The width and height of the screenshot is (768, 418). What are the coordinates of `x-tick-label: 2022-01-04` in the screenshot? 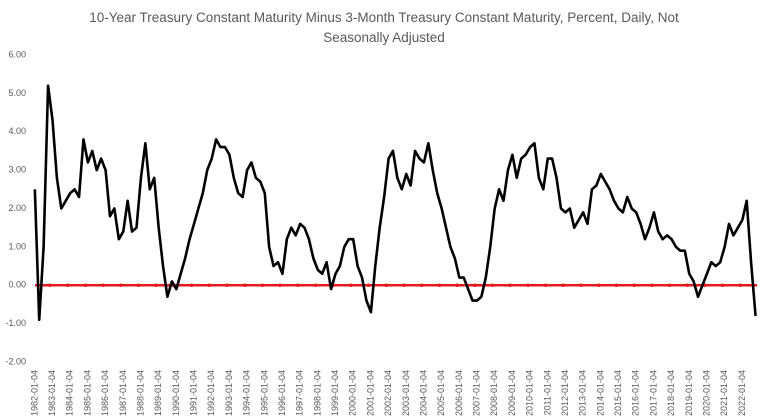 It's located at (742, 393).